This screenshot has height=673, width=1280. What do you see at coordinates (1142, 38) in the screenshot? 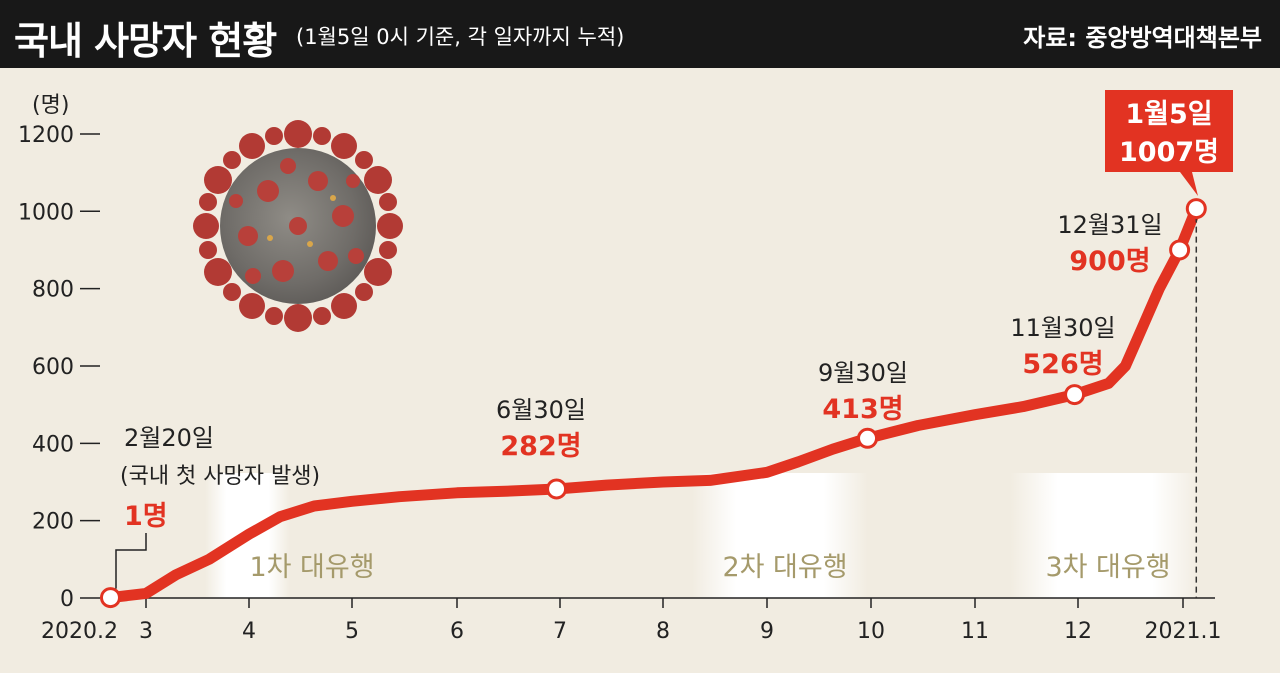
I see `data-source: 자료: 중앙방역대책본부` at bounding box center [1142, 38].